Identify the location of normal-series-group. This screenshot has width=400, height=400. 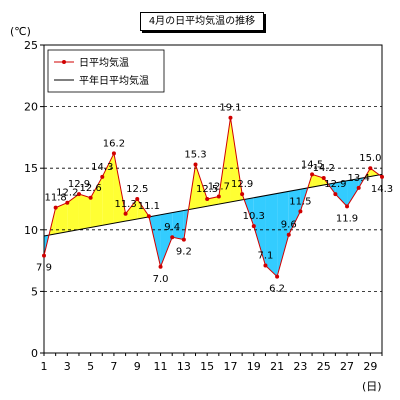
(213, 205).